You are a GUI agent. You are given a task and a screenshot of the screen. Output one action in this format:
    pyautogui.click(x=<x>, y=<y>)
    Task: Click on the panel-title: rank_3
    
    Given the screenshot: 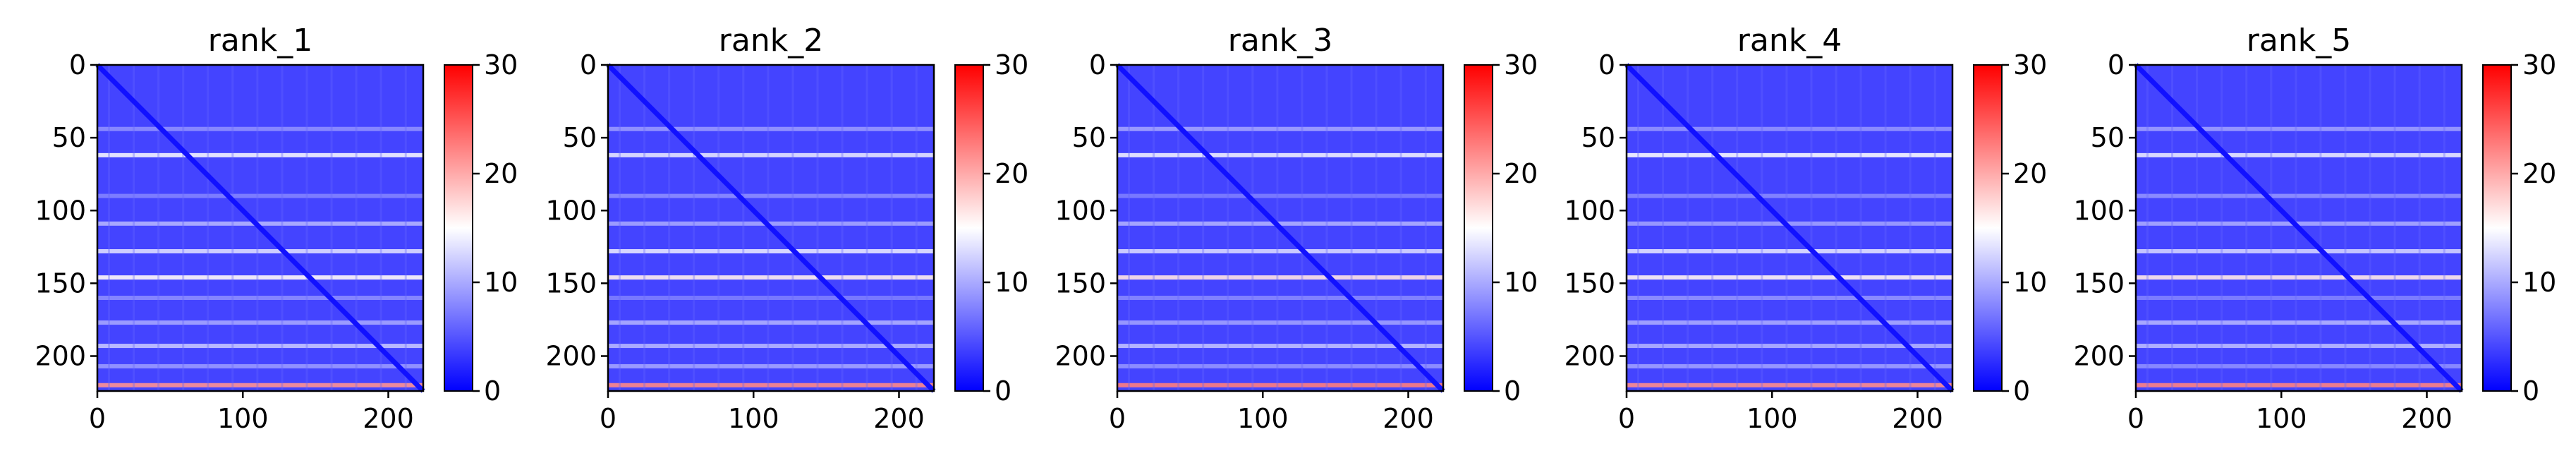 What is the action you would take?
    pyautogui.click(x=1280, y=41)
    